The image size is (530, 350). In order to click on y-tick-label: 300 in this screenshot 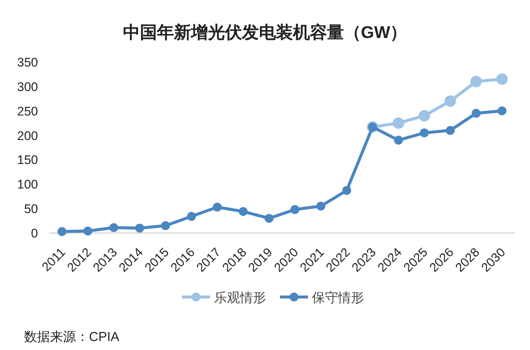, I will do `click(27, 87)`.